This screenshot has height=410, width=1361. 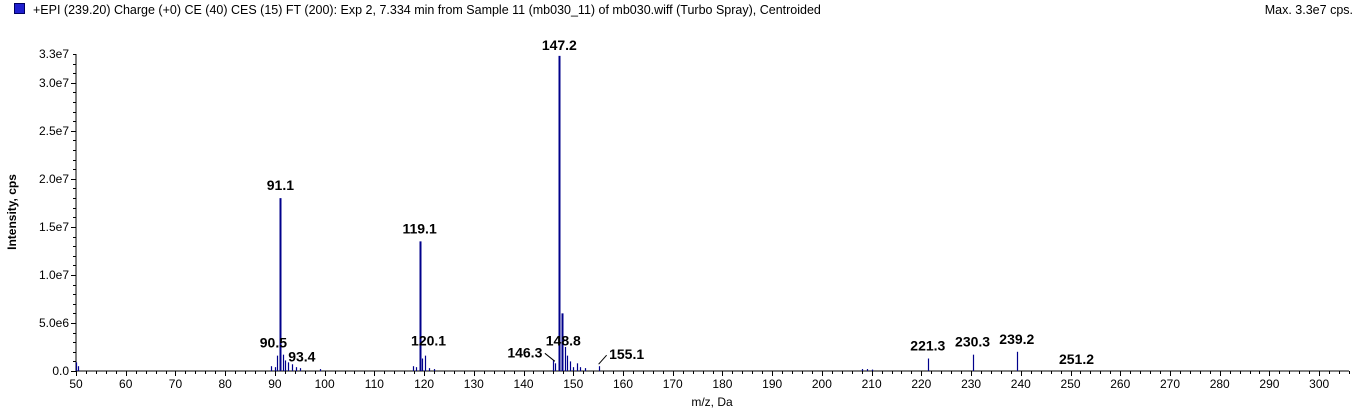 I want to click on y-tick-label: 2.0e7, so click(x=54, y=179).